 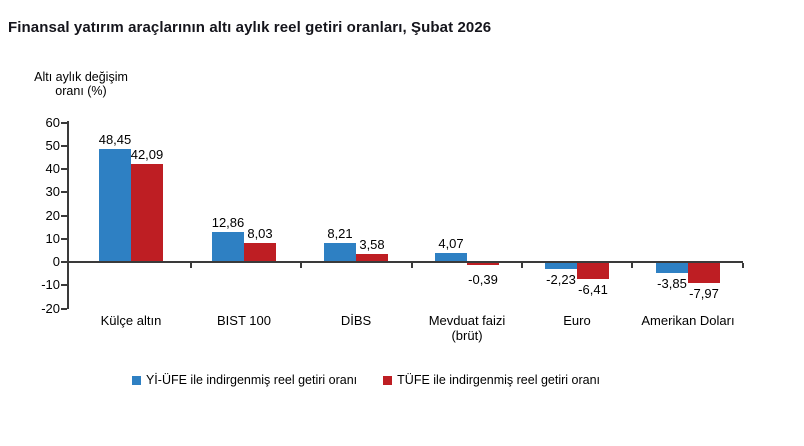 What do you see at coordinates (467, 320) in the screenshot?
I see `category-label-line: Mevduat faizi` at bounding box center [467, 320].